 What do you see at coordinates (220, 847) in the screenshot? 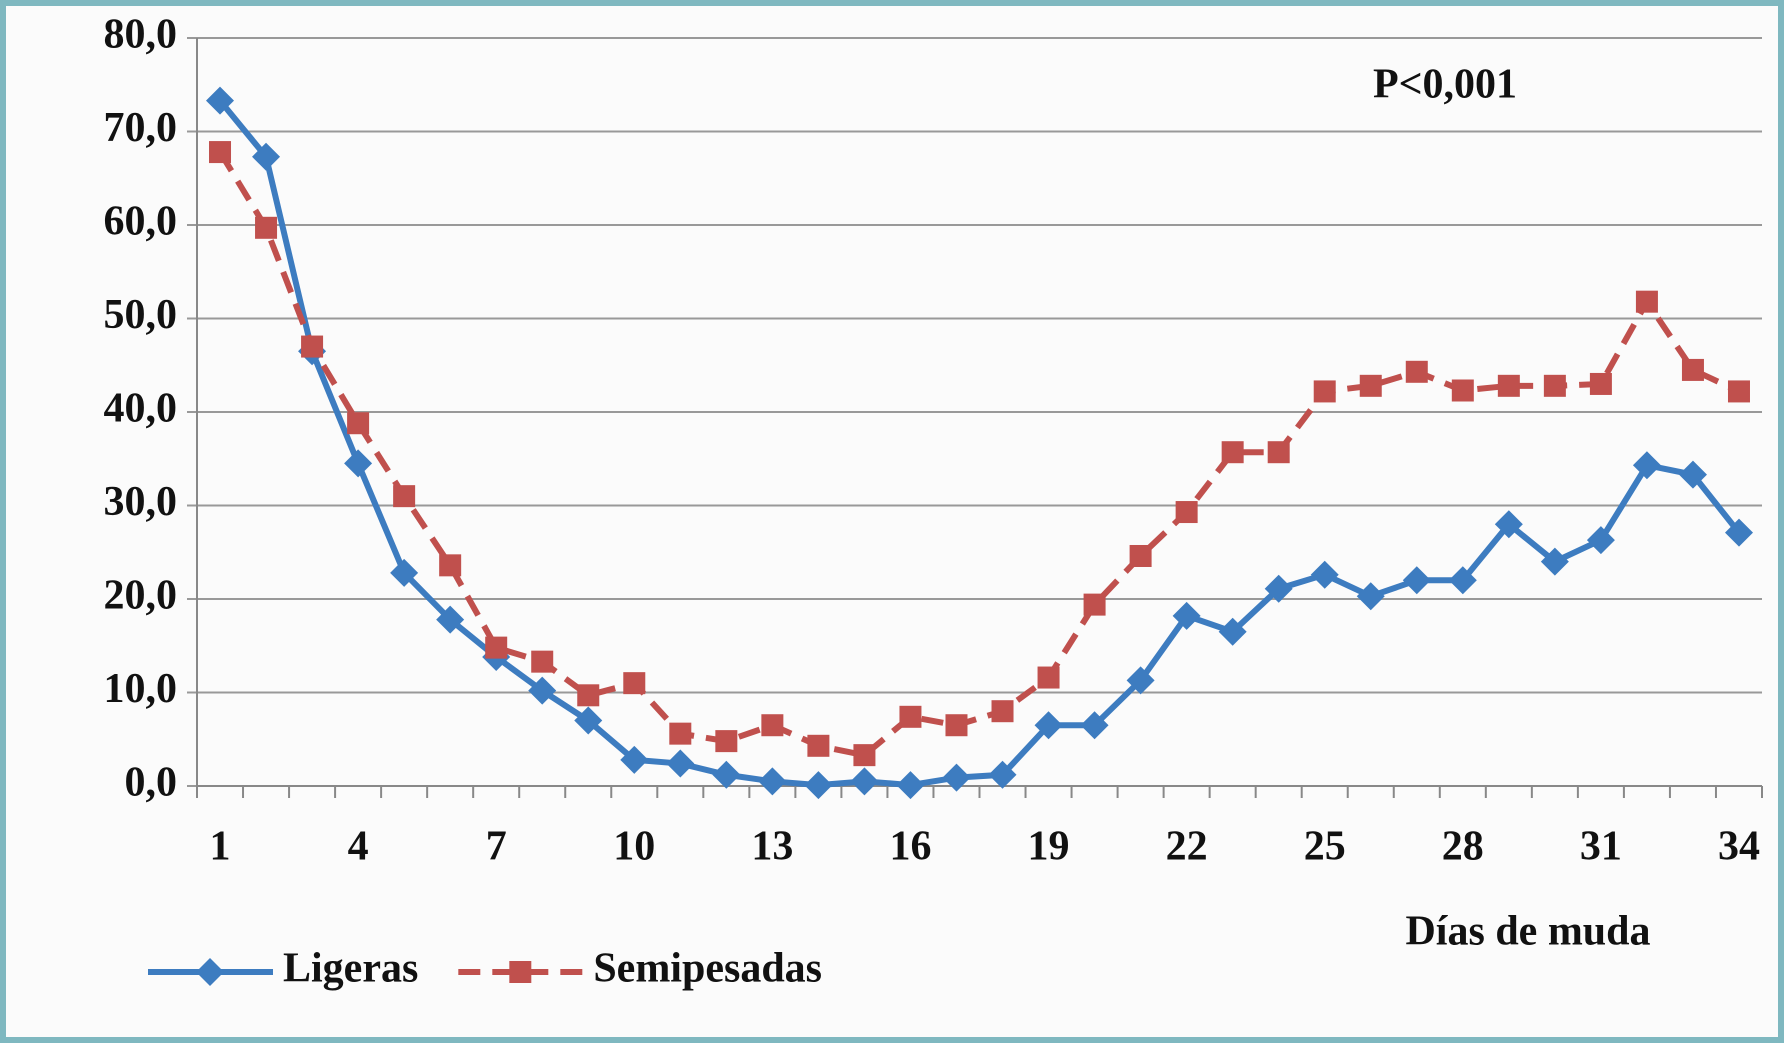
I see `x-tick-label: 1` at bounding box center [220, 847].